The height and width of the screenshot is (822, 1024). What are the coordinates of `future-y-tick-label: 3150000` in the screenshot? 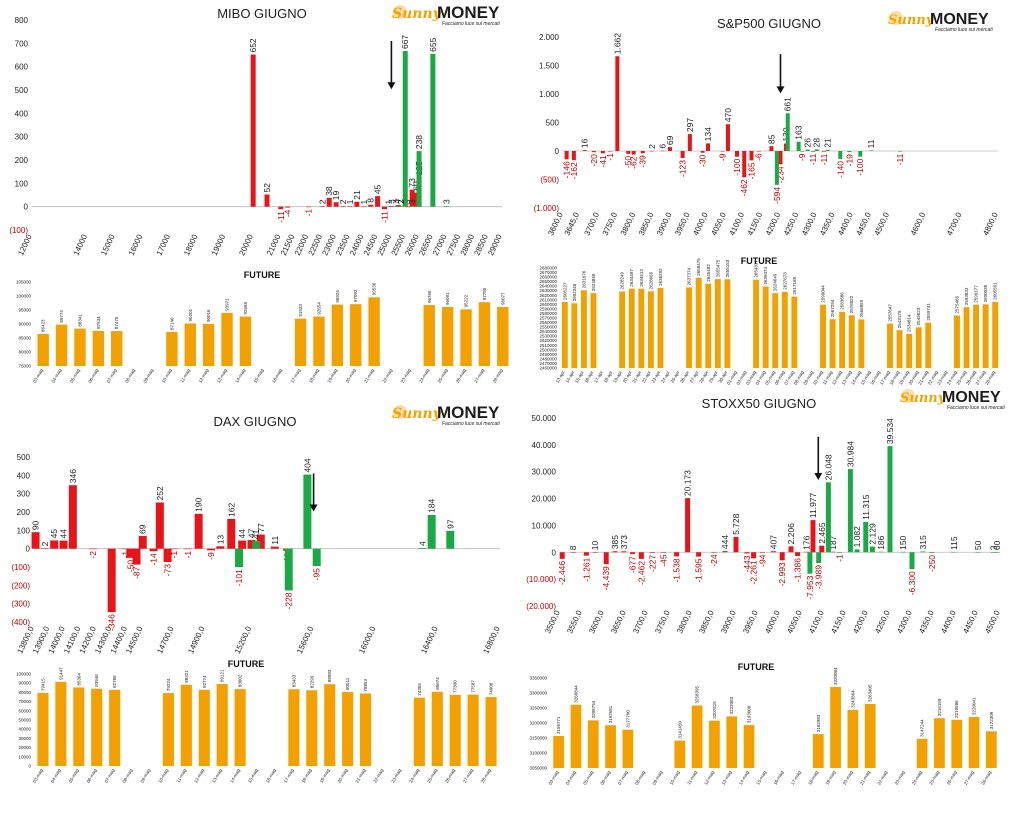 It's located at (538, 738).